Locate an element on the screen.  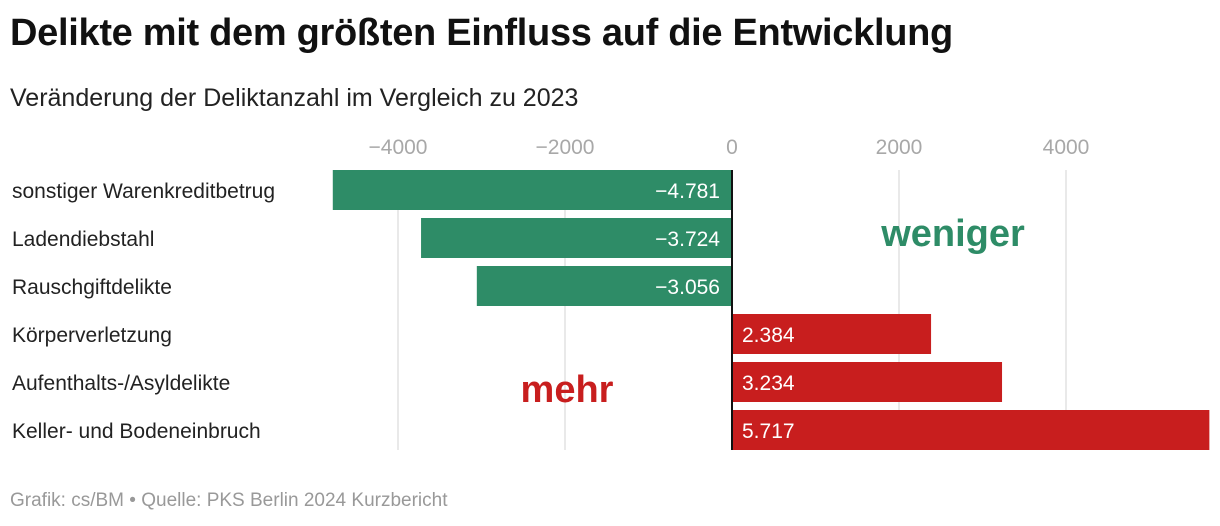
category-label: Aufenthalts-/Asyldelikte is located at coordinates (121, 383).